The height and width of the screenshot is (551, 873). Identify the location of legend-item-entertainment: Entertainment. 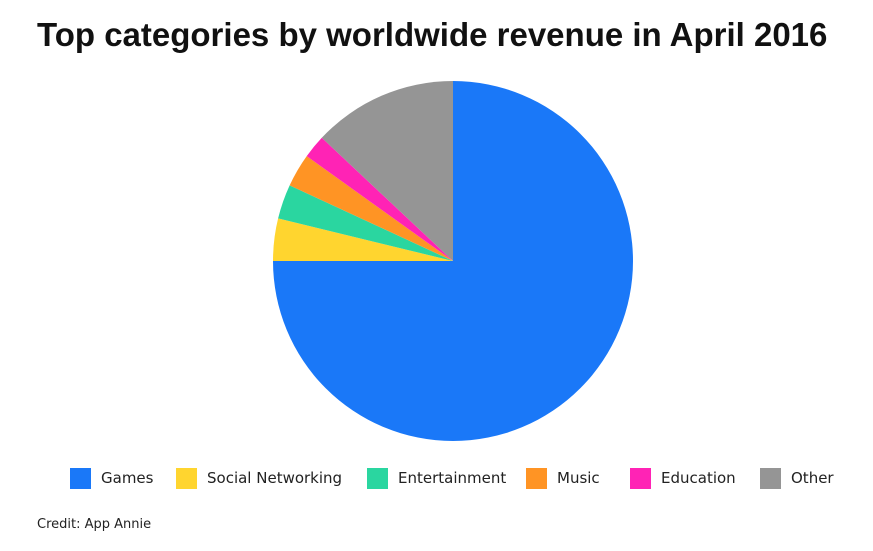
(436, 478).